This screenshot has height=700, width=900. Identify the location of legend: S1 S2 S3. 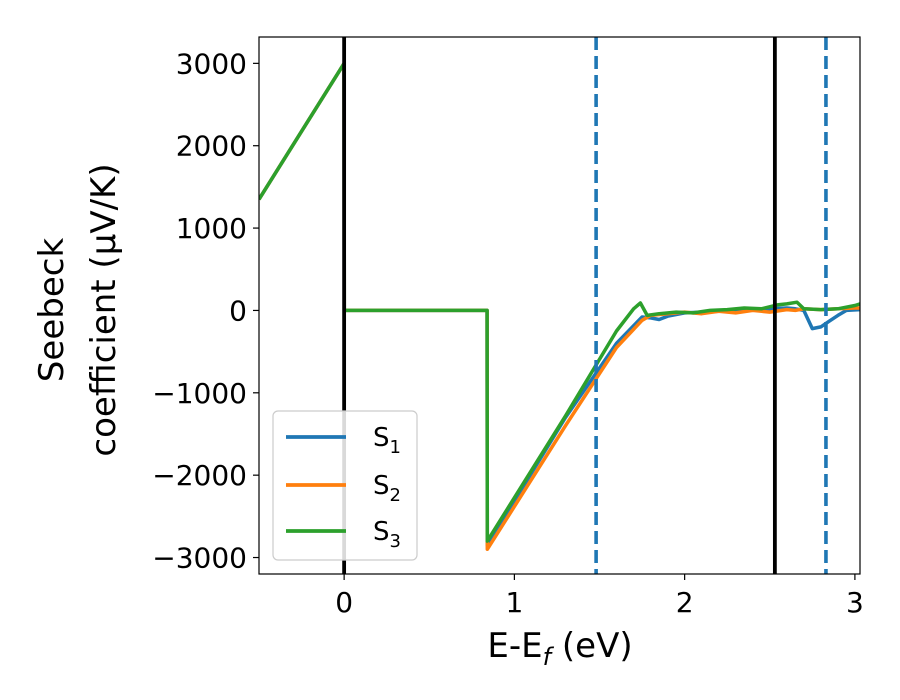
(345, 485).